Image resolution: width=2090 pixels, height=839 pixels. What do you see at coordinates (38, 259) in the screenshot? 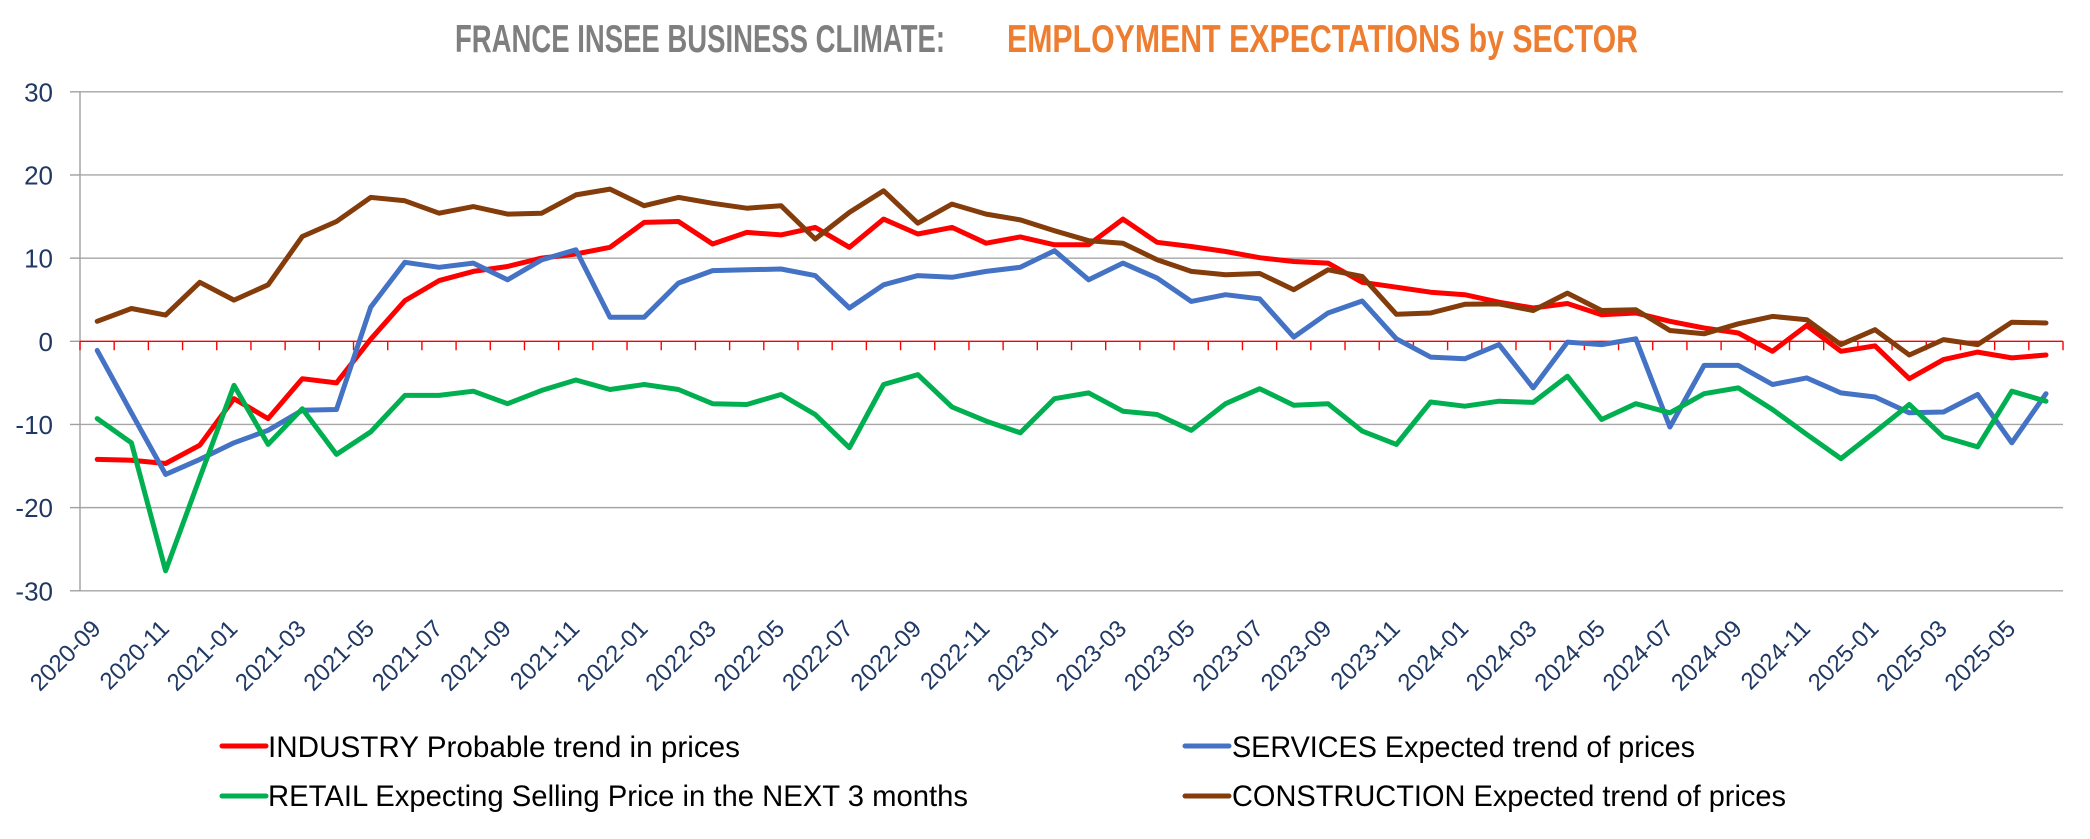
I see `svg-text: 10` at bounding box center [38, 259].